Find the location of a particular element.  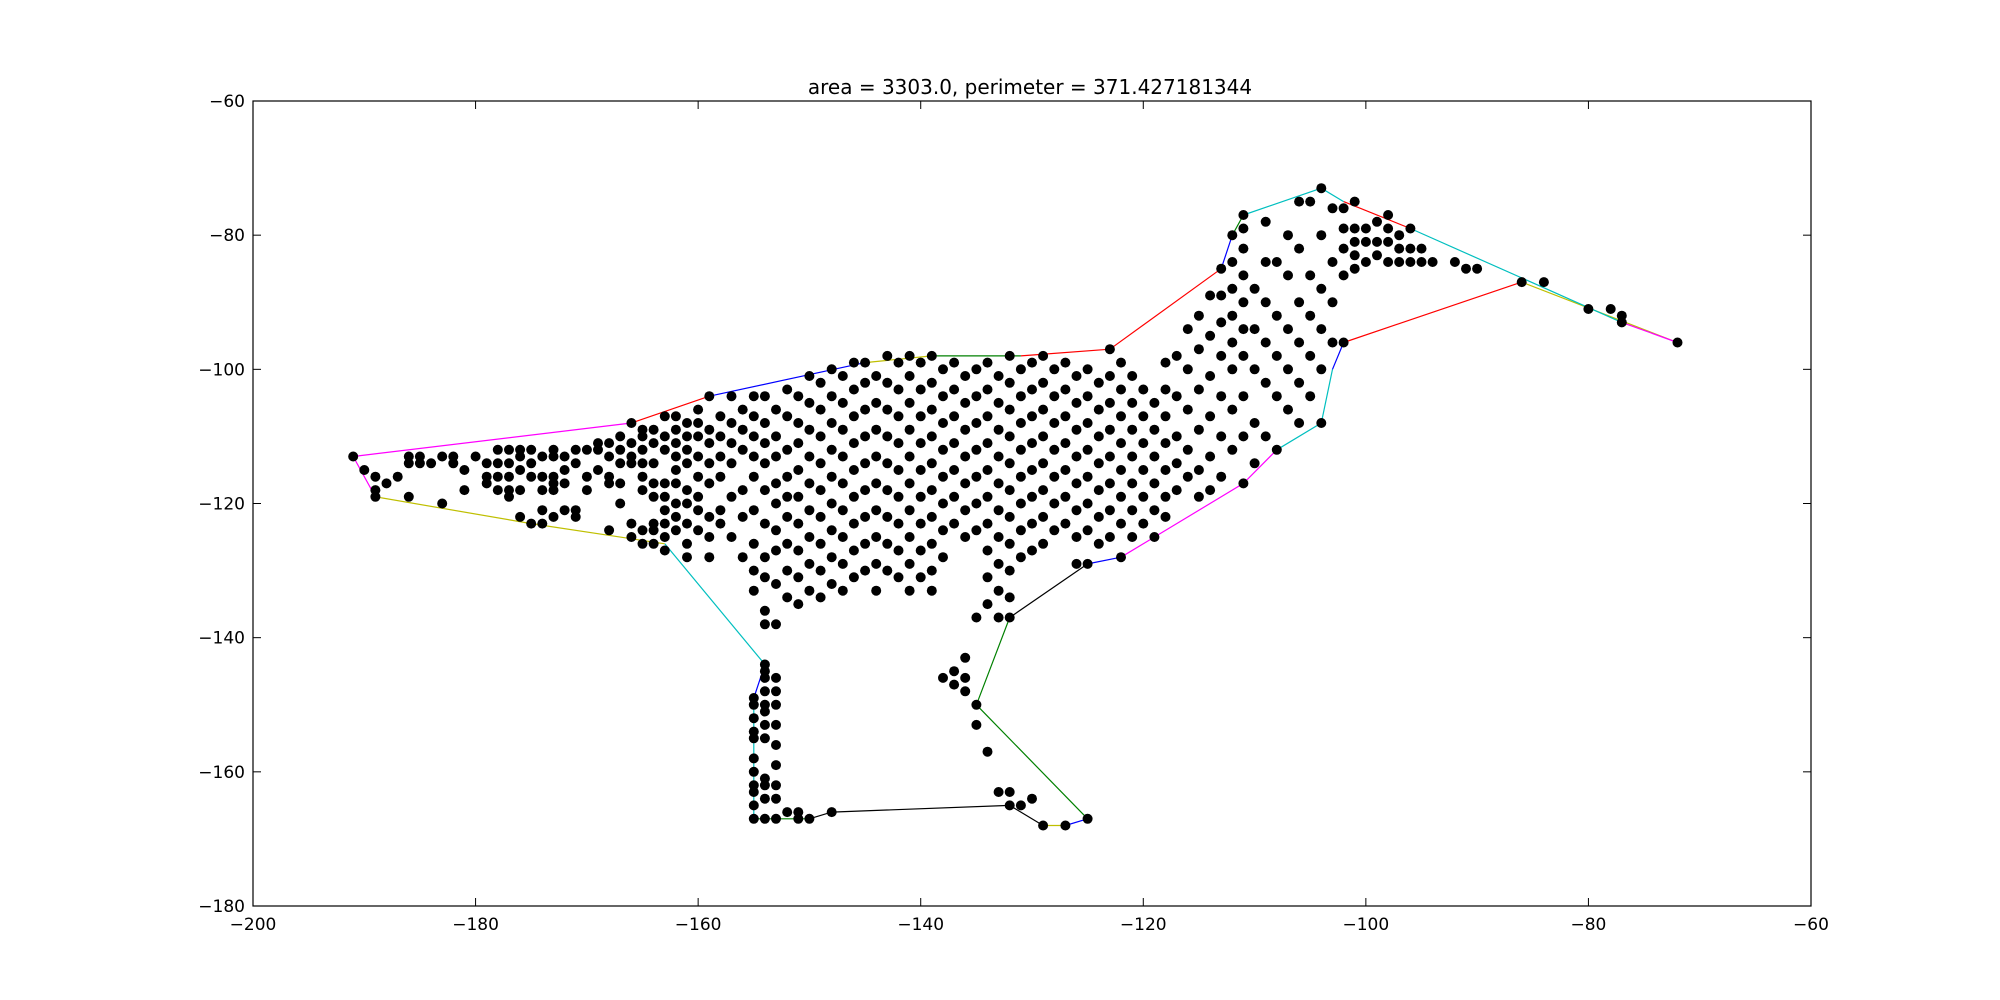

y-tick-label: −160 is located at coordinates (221, 773).